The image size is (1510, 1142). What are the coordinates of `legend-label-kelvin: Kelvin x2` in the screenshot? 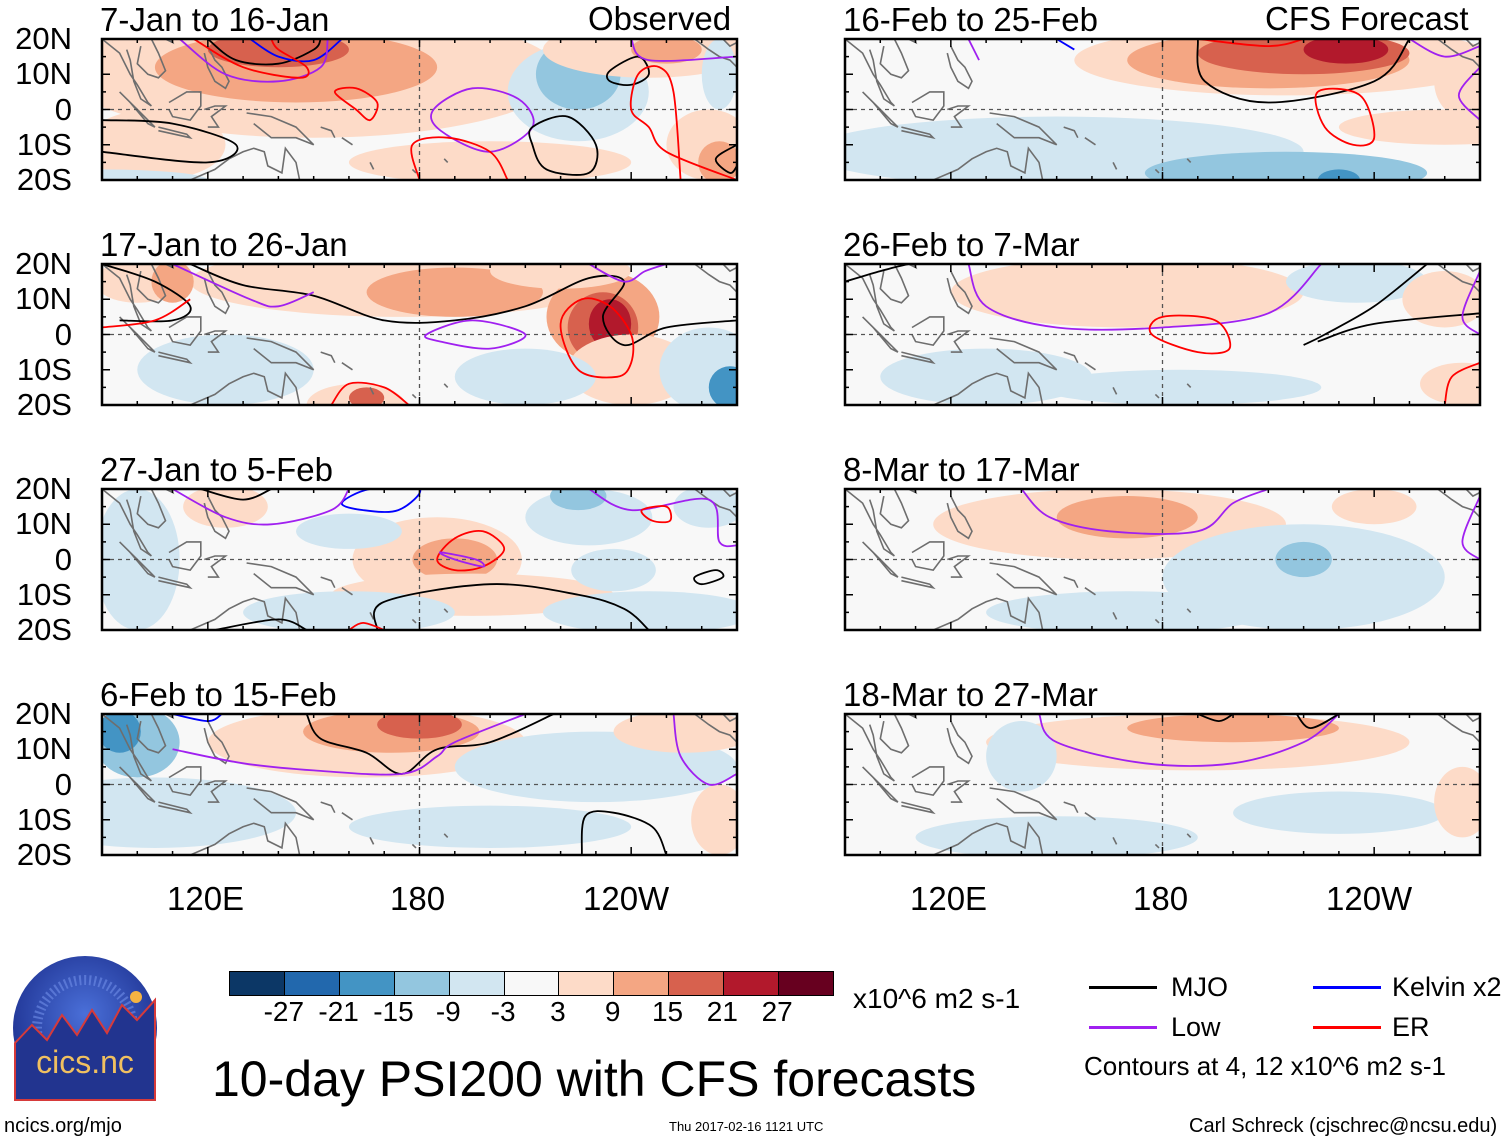 It's located at (1447, 987).